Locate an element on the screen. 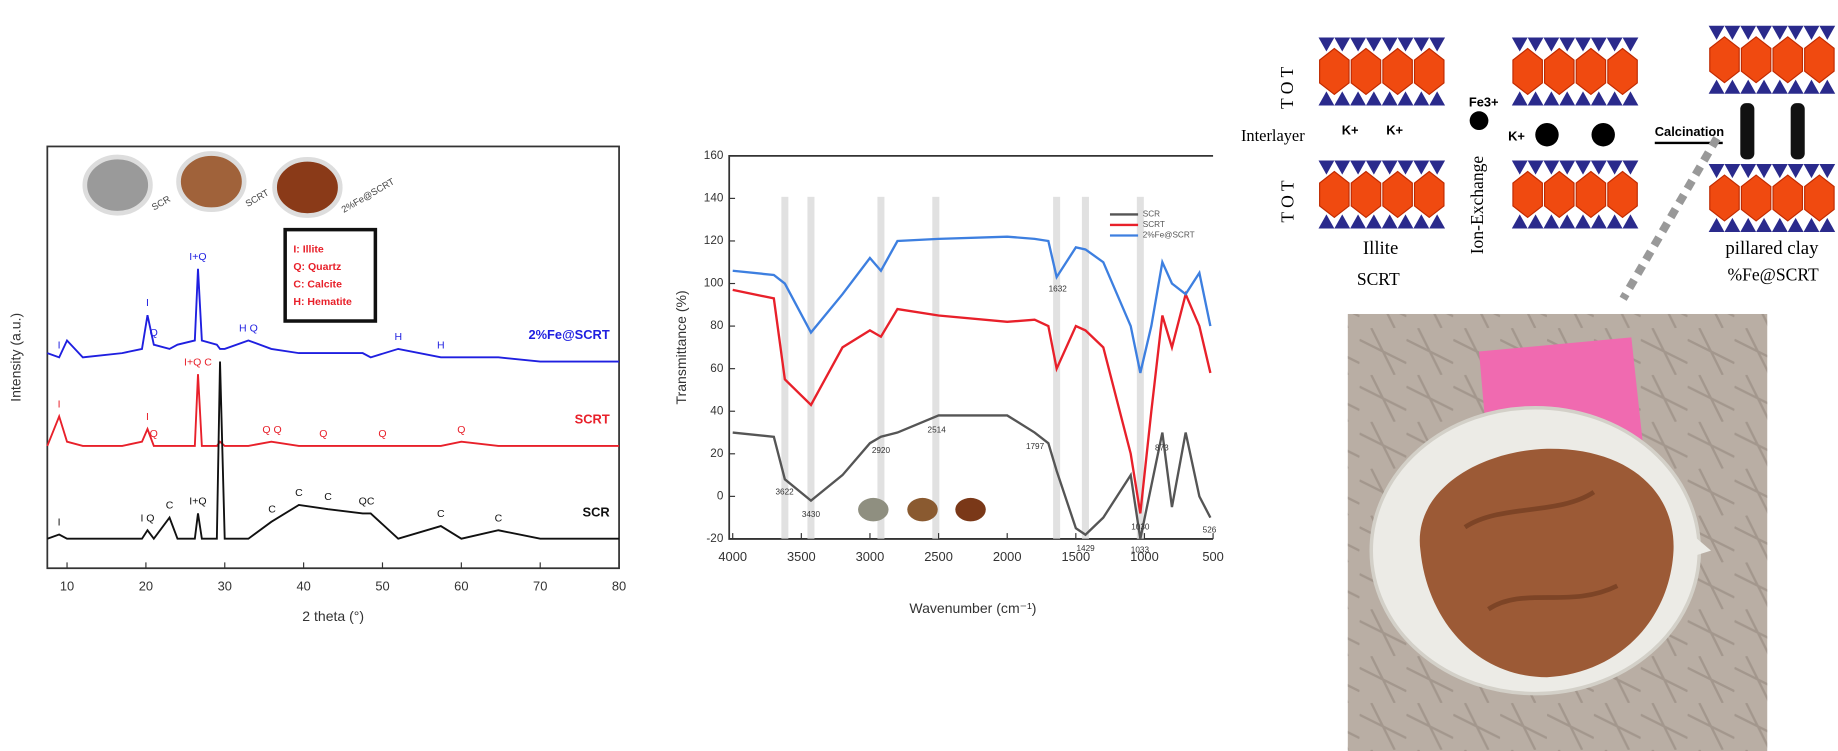 The image size is (1838, 751). powder is located at coordinates (1546, 563).